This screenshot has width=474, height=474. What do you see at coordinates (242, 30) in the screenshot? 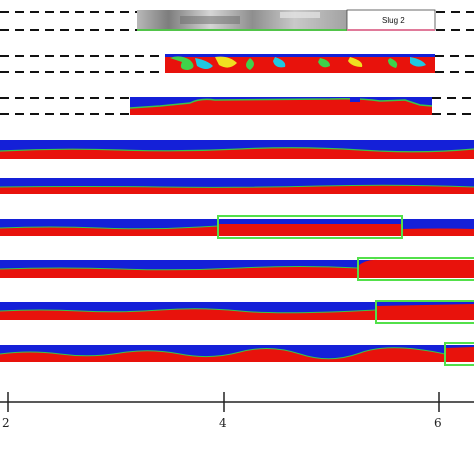
I see `photo-green-edge` at bounding box center [242, 30].